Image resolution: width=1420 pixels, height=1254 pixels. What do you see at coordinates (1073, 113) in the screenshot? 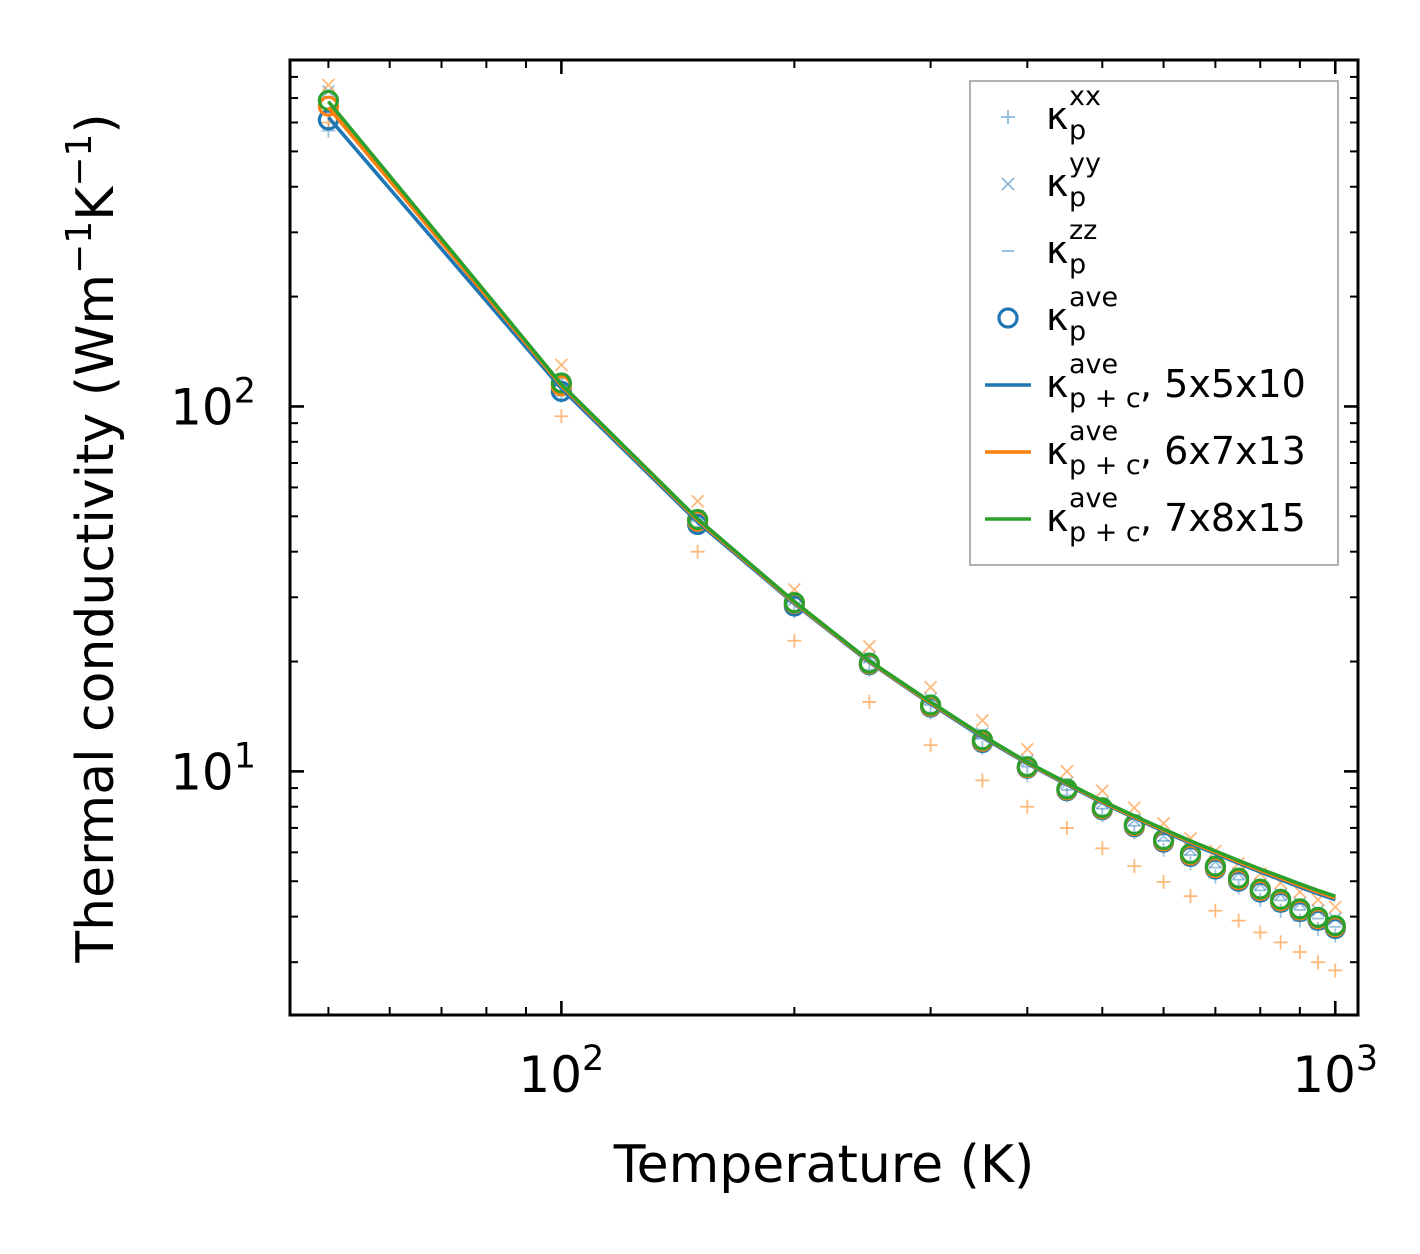
I see `legend-label: κpxx` at bounding box center [1073, 113].